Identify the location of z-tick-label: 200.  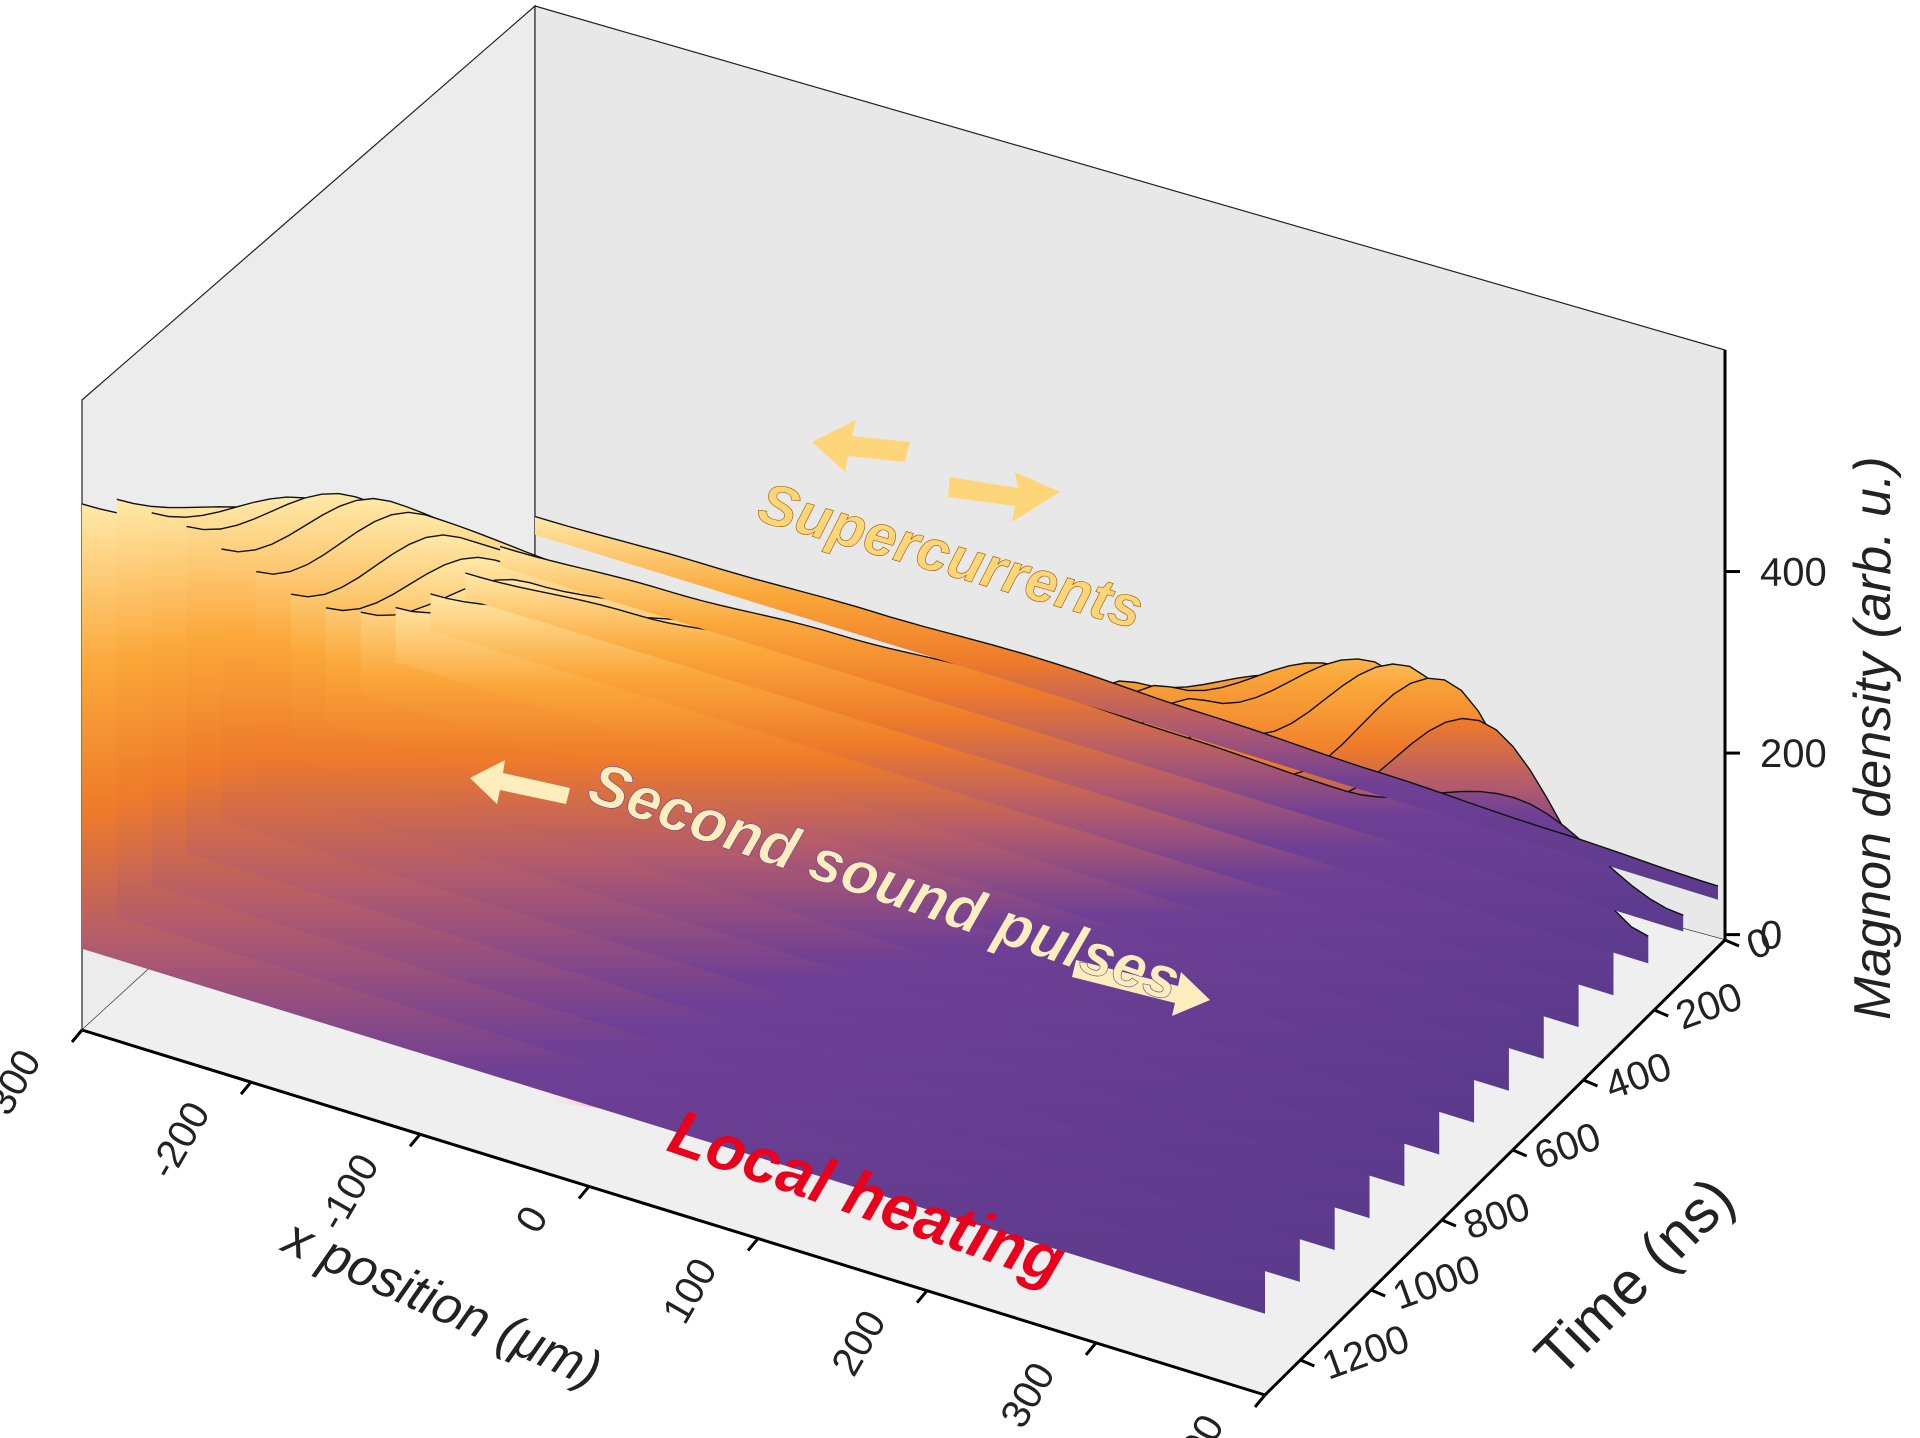
(1793, 754).